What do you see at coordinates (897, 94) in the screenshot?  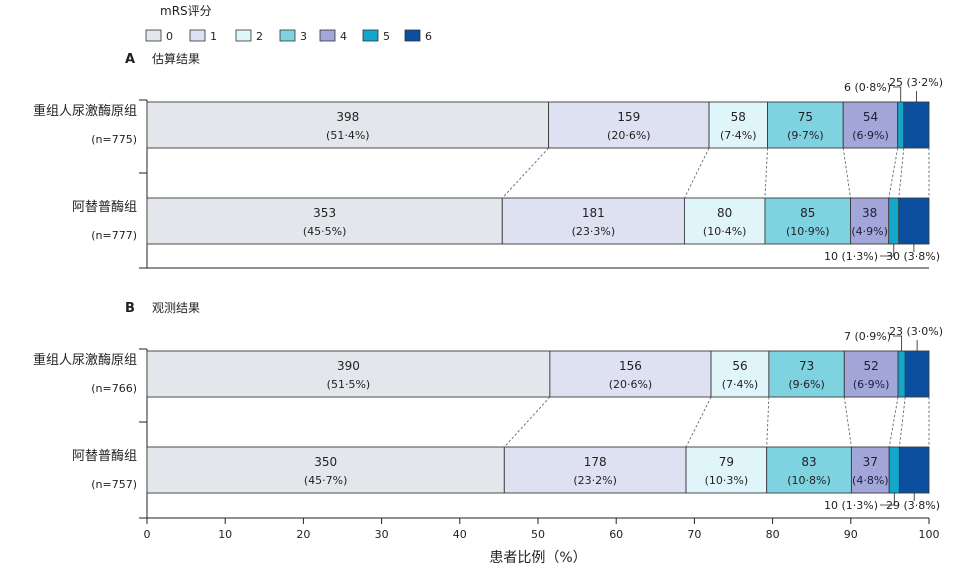 I see `callout-line-A-0-mrs5` at bounding box center [897, 94].